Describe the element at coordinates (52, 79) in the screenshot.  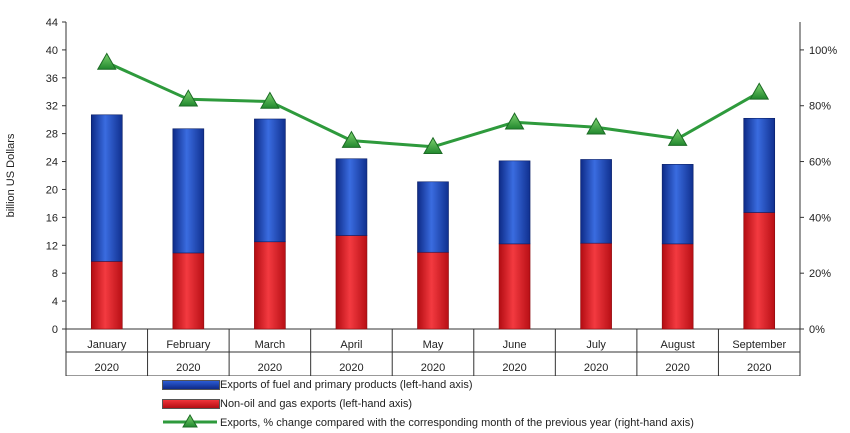
I see `left-tick-label: 36` at that location.